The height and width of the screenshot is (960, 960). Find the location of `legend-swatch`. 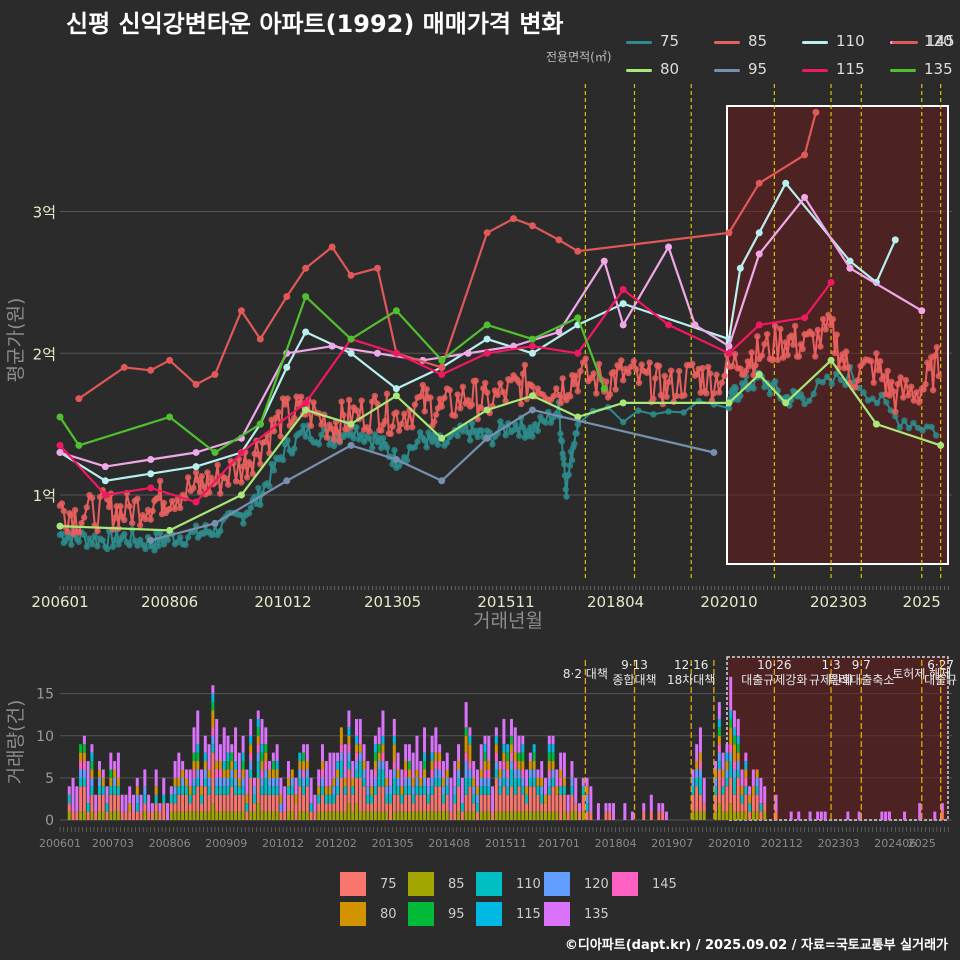

legend-swatch is located at coordinates (815, 70).